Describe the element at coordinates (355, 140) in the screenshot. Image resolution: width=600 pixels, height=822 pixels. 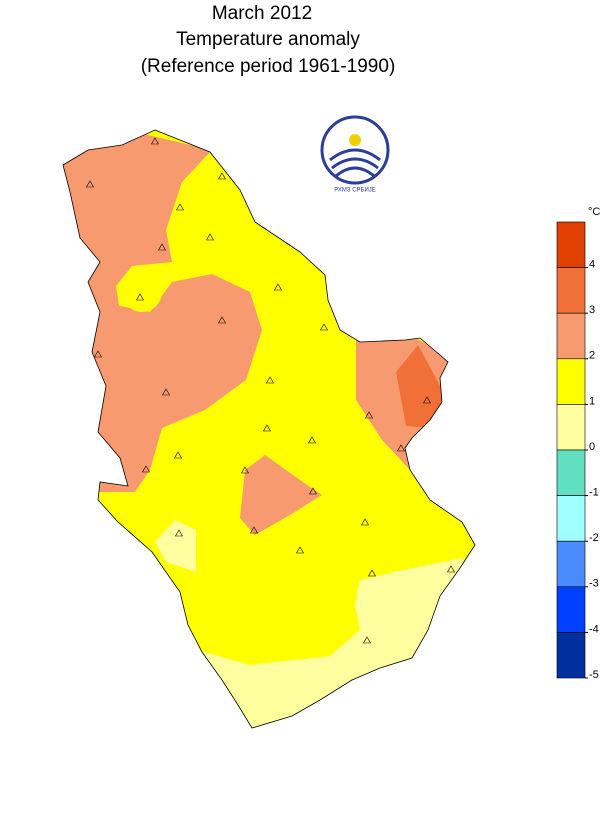
I see `logo-sun` at that location.